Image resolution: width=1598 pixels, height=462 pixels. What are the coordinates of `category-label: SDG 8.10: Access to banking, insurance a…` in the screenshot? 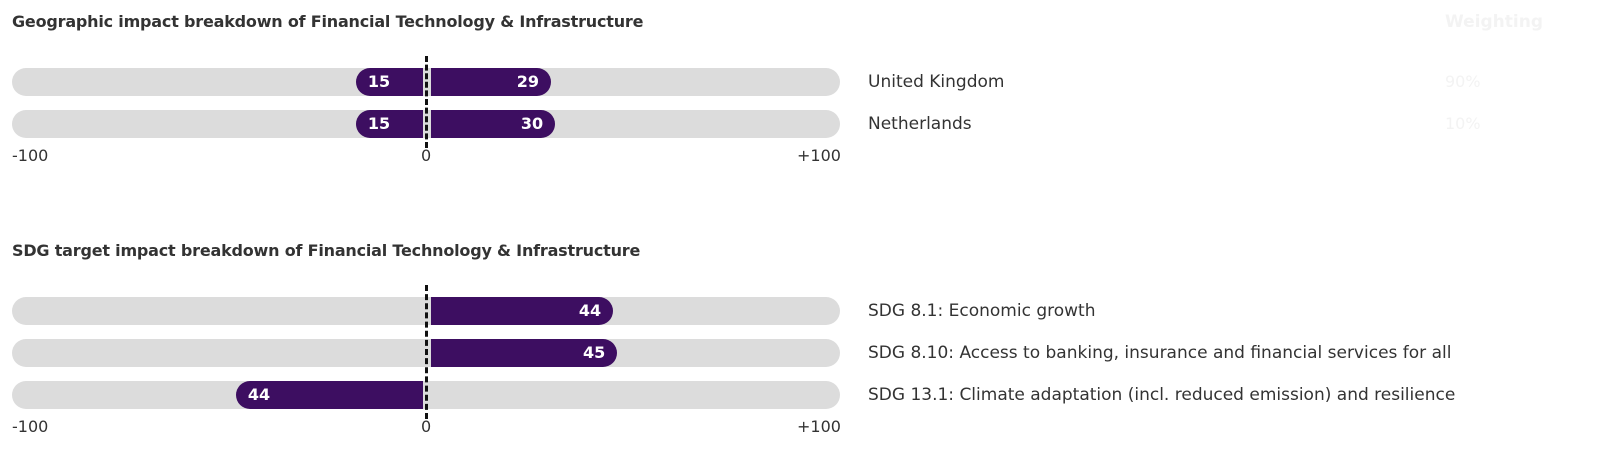 It's located at (1160, 353).